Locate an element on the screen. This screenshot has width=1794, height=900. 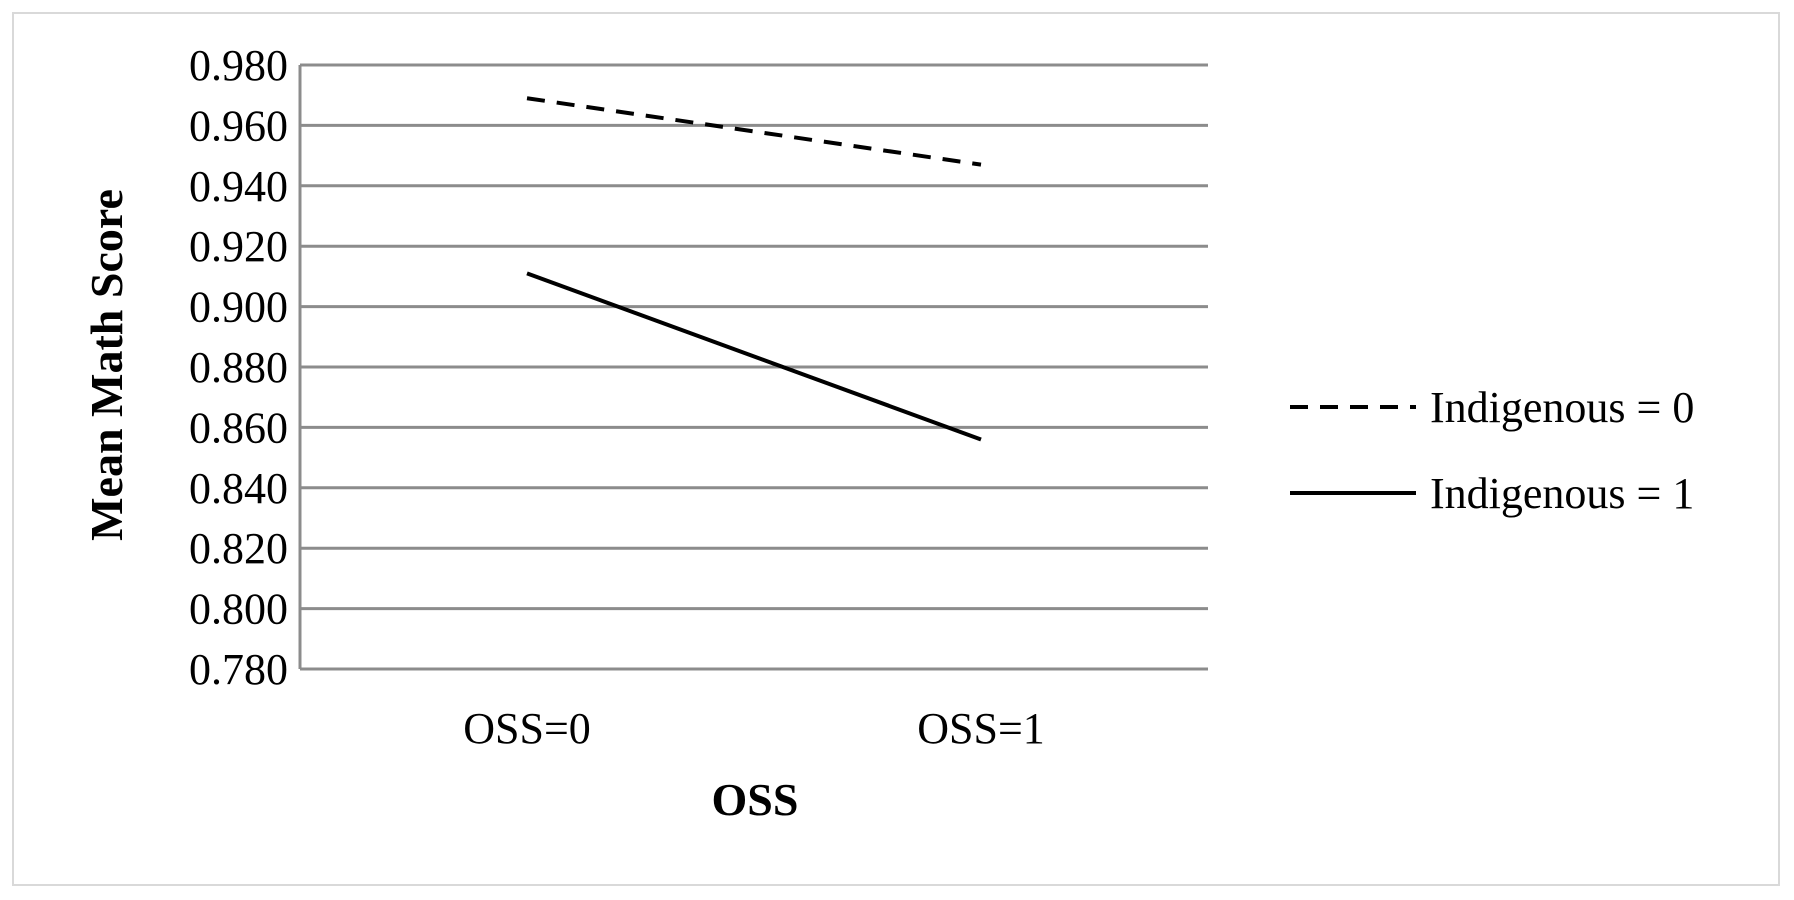
y-tick-label: 0.780 is located at coordinates (238, 669).